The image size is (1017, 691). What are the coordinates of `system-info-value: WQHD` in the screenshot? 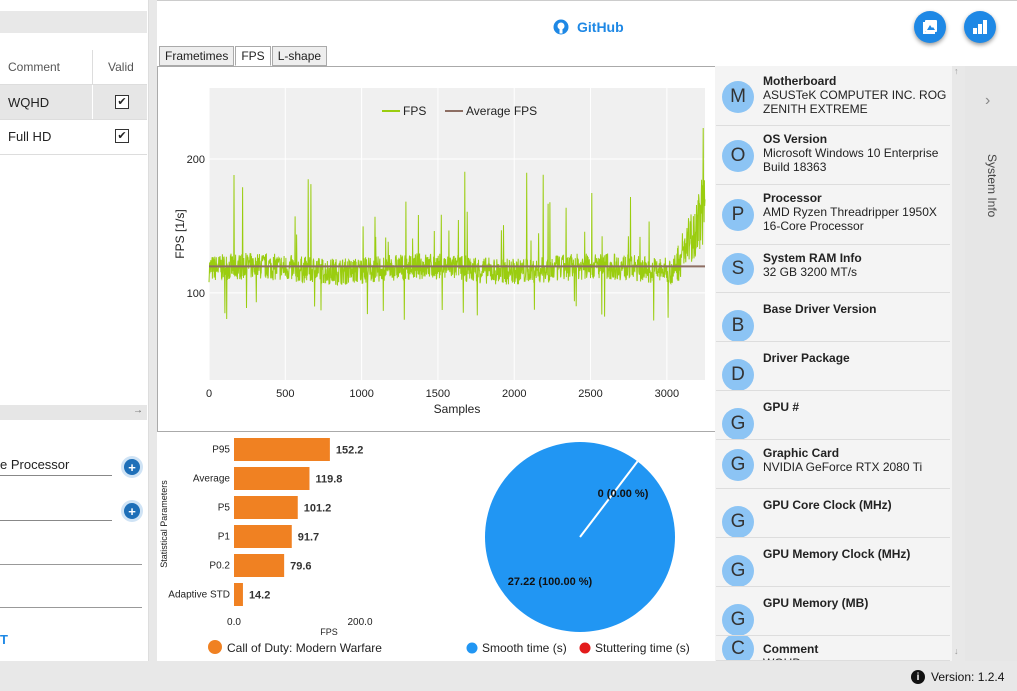 It's located at (855, 658).